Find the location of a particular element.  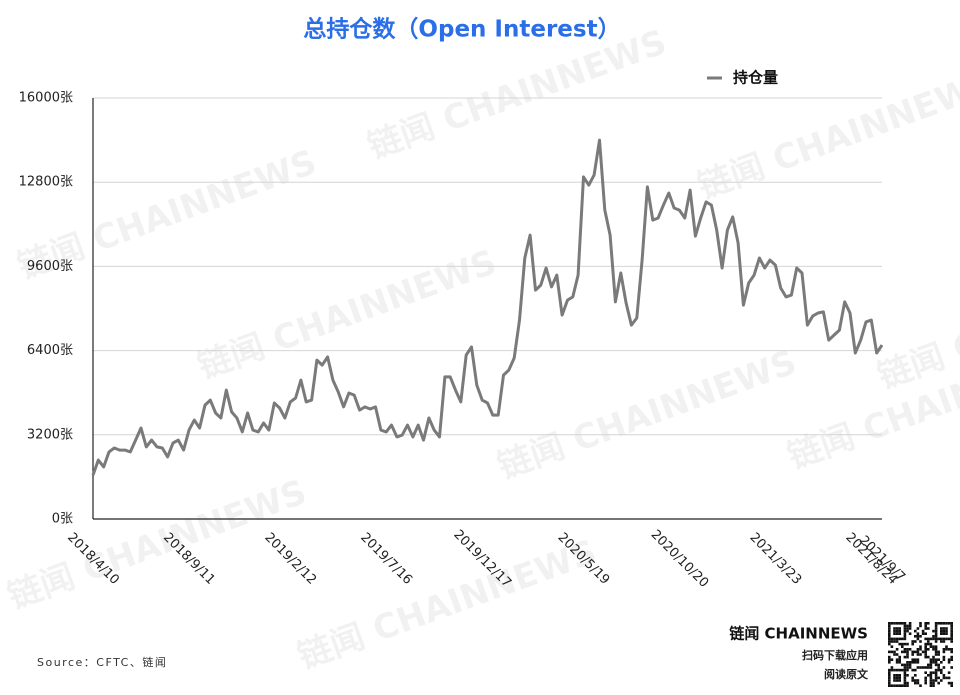

y-tick-label: 0张 is located at coordinates (62, 519).